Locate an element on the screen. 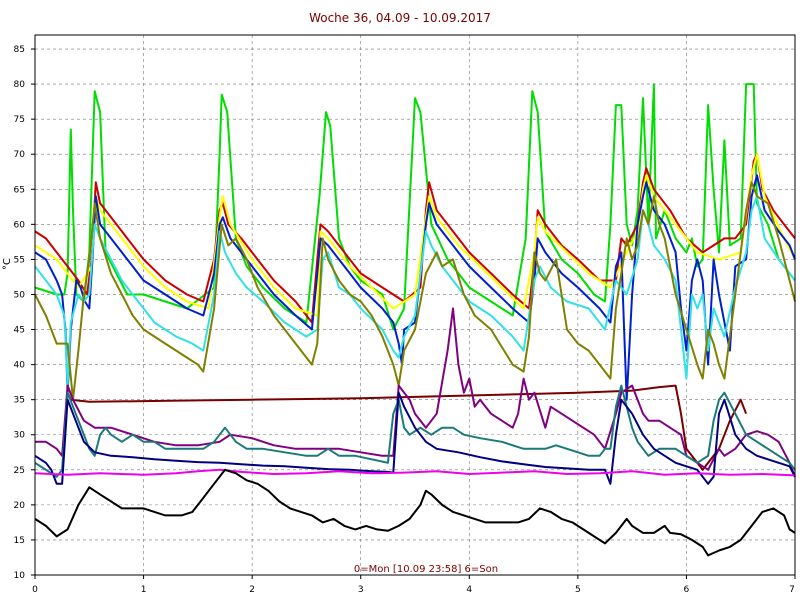 The height and width of the screenshot is (600, 800). y-tick-label: 25 is located at coordinates (19, 471).